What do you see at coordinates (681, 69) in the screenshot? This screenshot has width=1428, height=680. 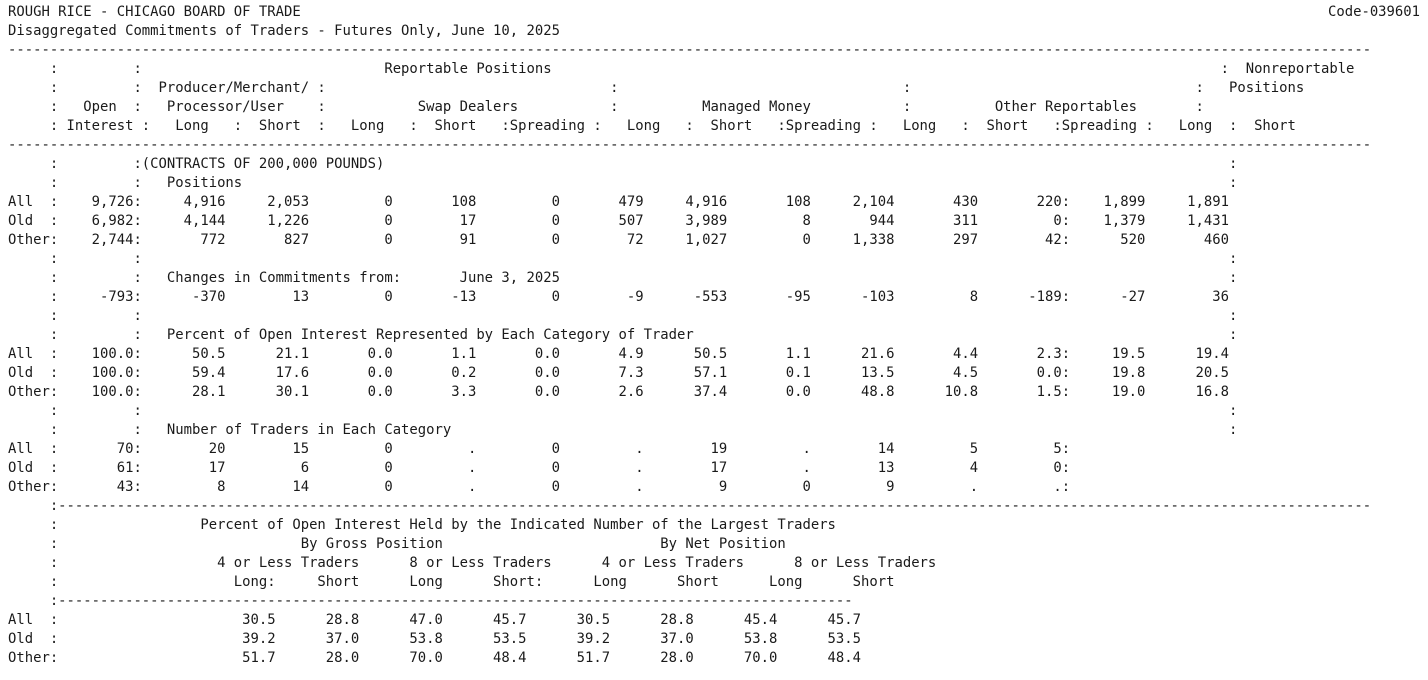 I see `report-line: : : Reportable Positions : Nonreportable` at bounding box center [681, 69].